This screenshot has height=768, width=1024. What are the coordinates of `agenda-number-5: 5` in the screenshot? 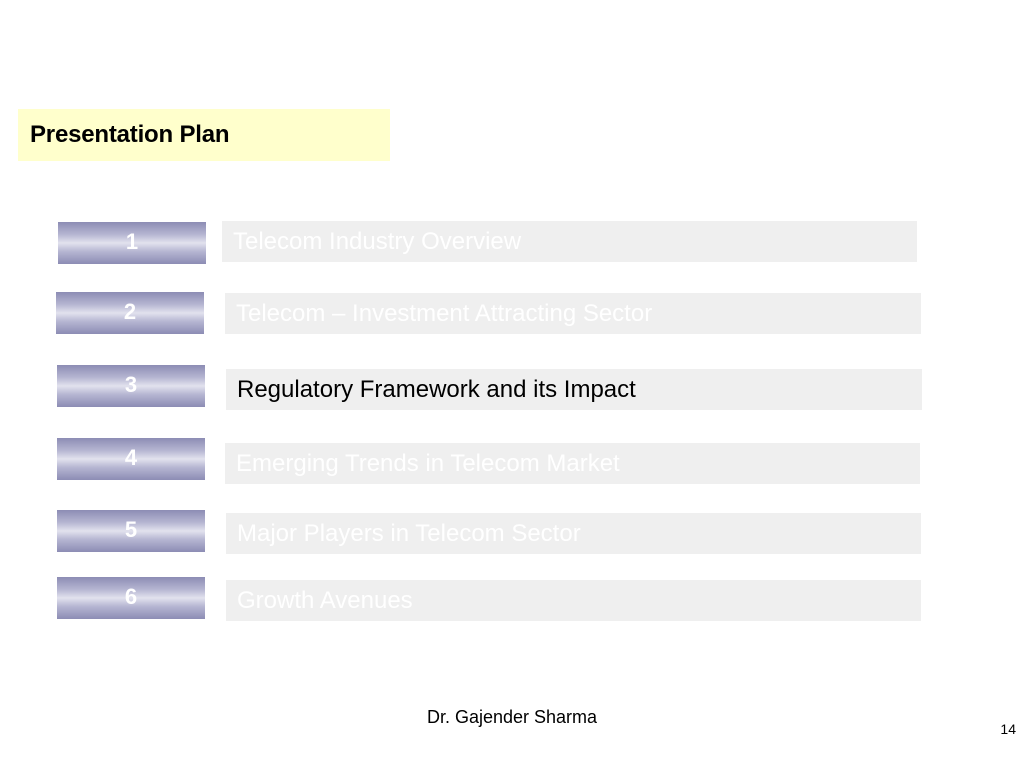 It's located at (131, 531).